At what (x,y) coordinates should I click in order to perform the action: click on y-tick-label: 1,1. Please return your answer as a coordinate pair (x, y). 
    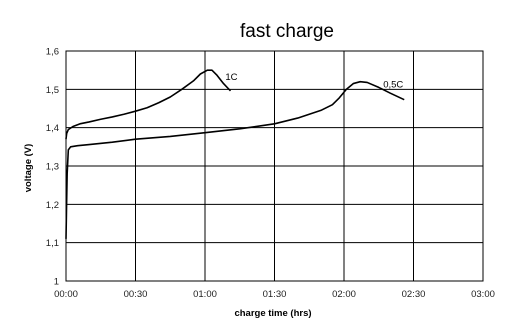
    Looking at the image, I should click on (52, 243).